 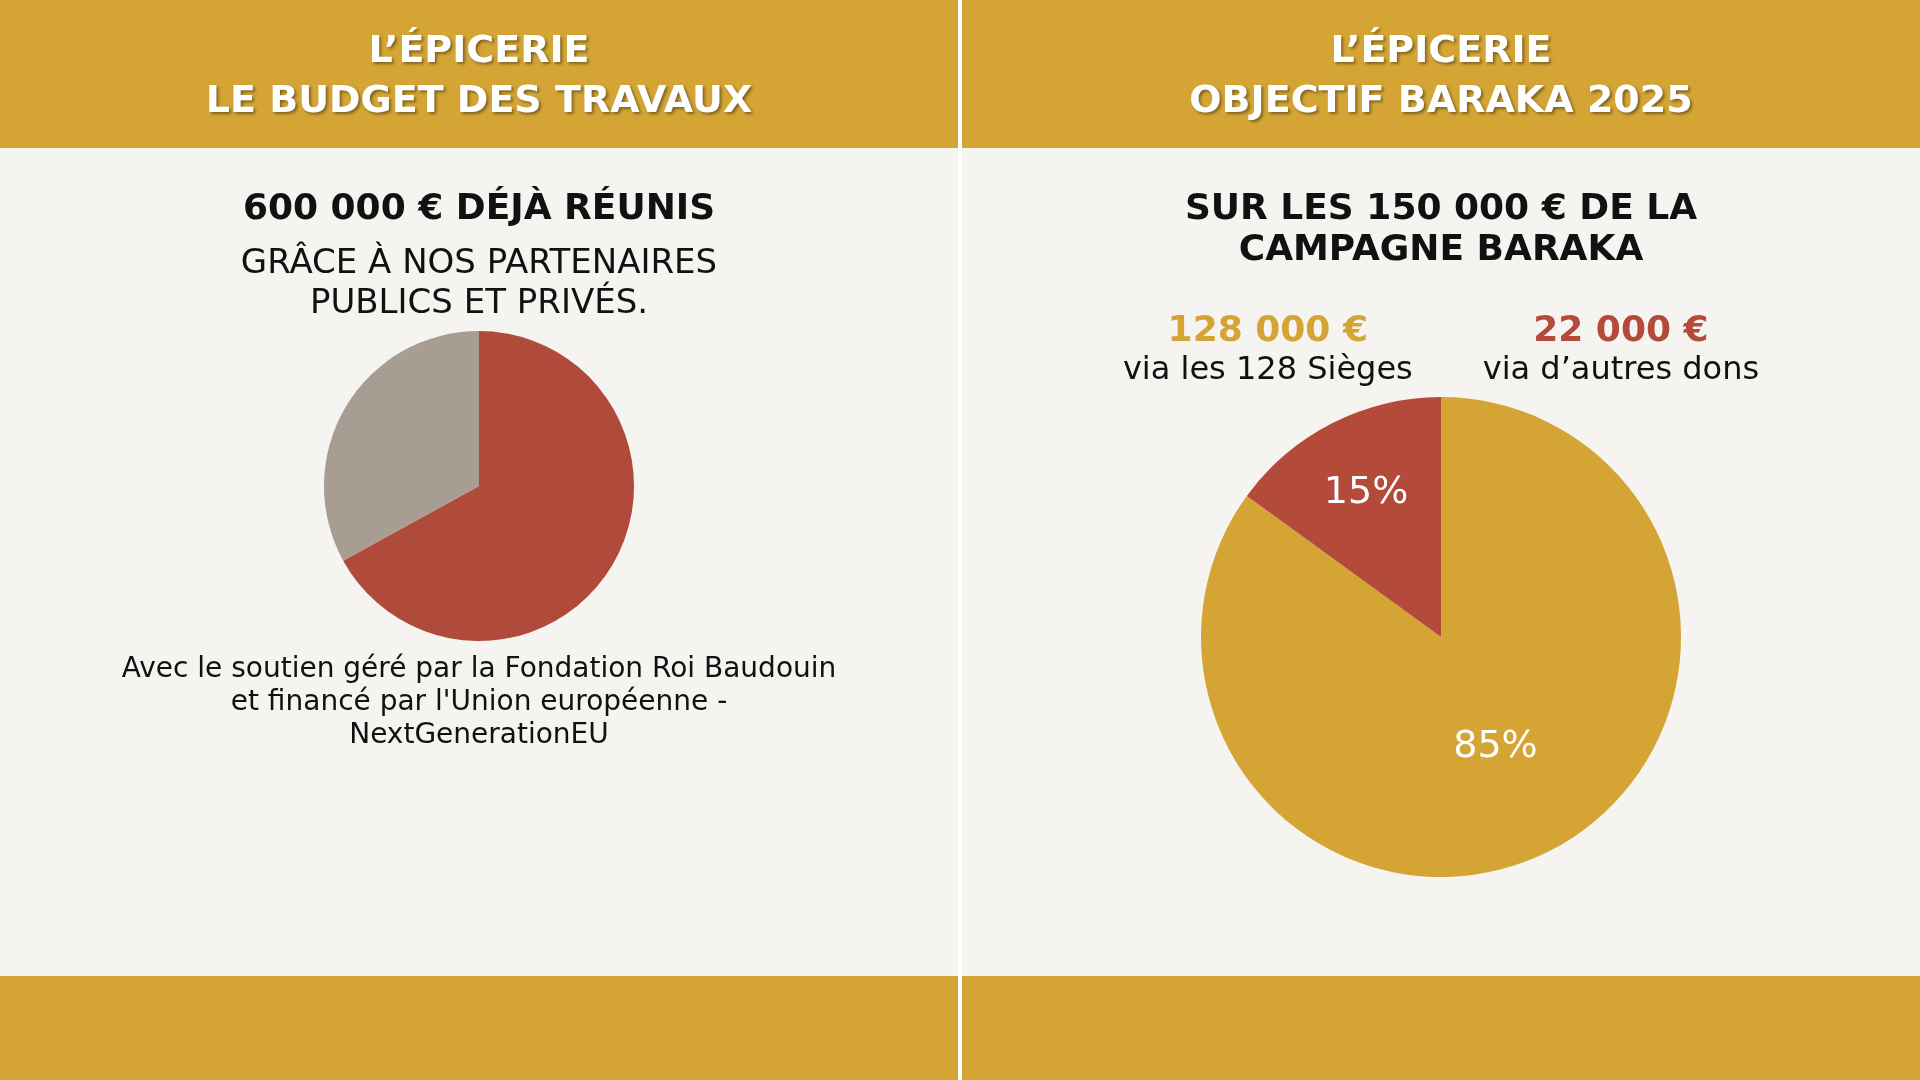 What do you see at coordinates (1267, 368) in the screenshot?
I see `text: via les 128 Sièges` at bounding box center [1267, 368].